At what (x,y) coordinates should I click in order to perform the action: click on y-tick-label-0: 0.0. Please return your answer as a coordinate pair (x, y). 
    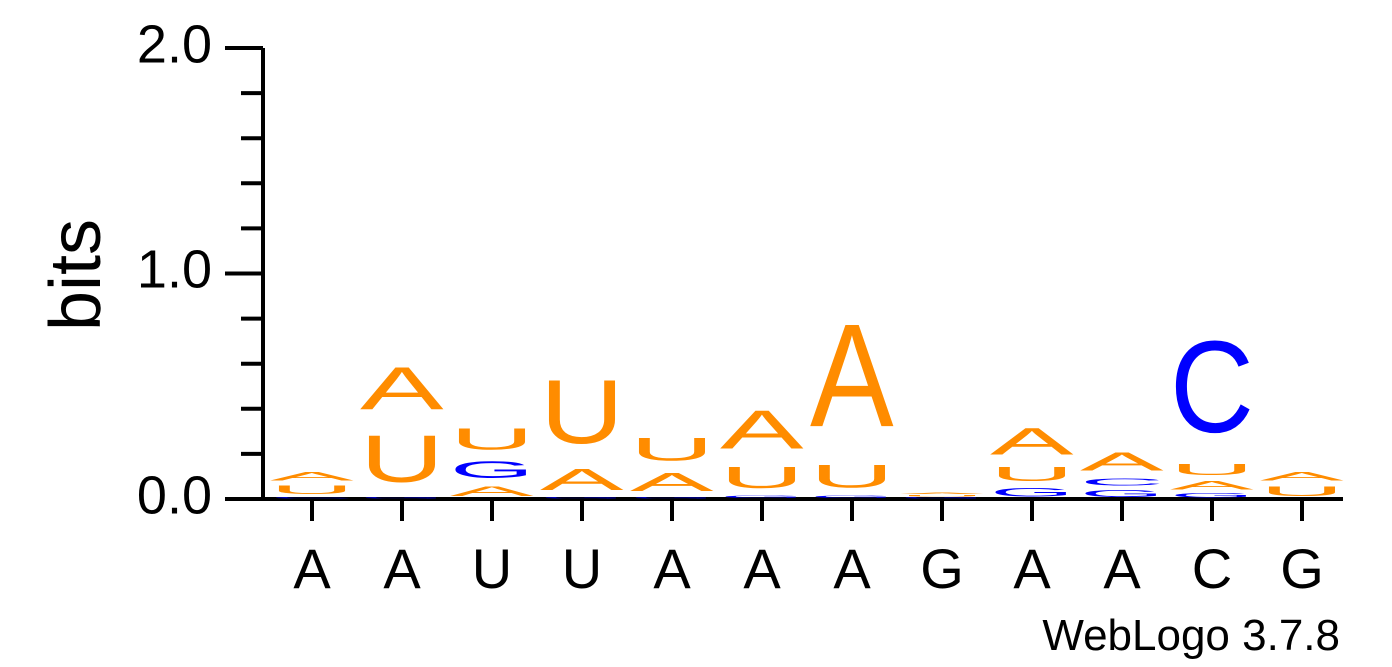
    Looking at the image, I should click on (174, 495).